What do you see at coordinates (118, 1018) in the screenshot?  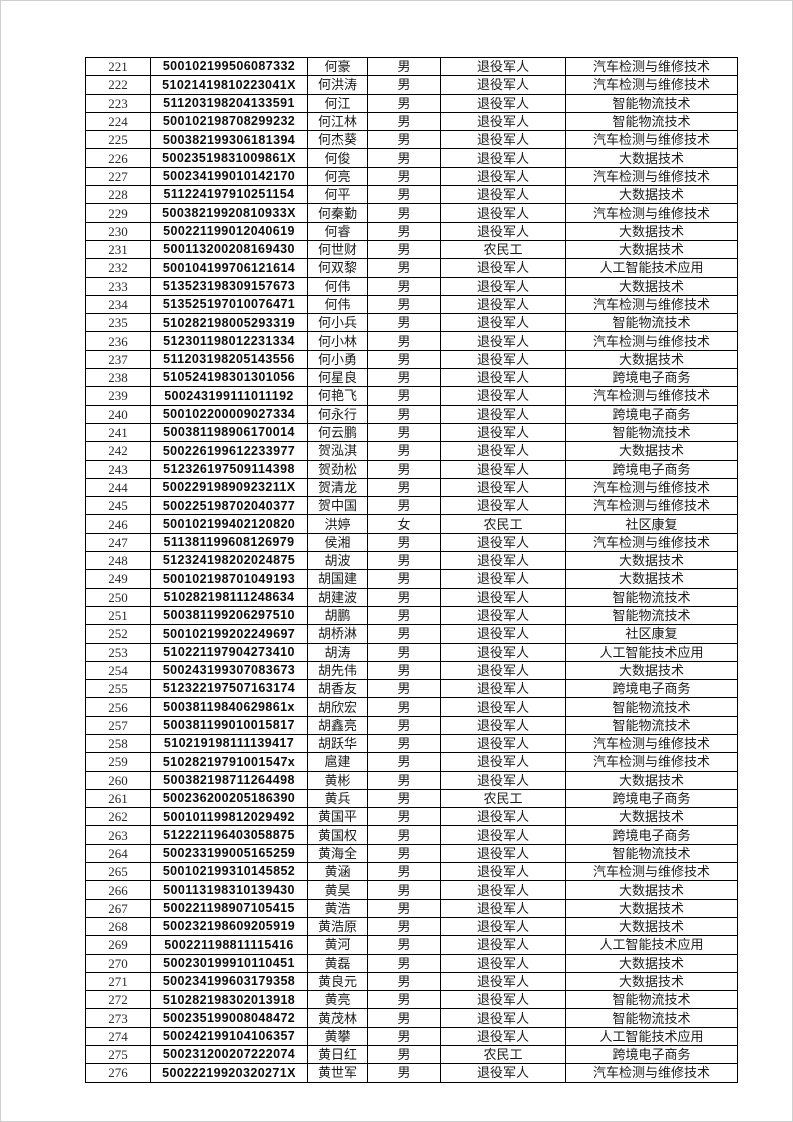 I see `row-number-cell: 273` at bounding box center [118, 1018].